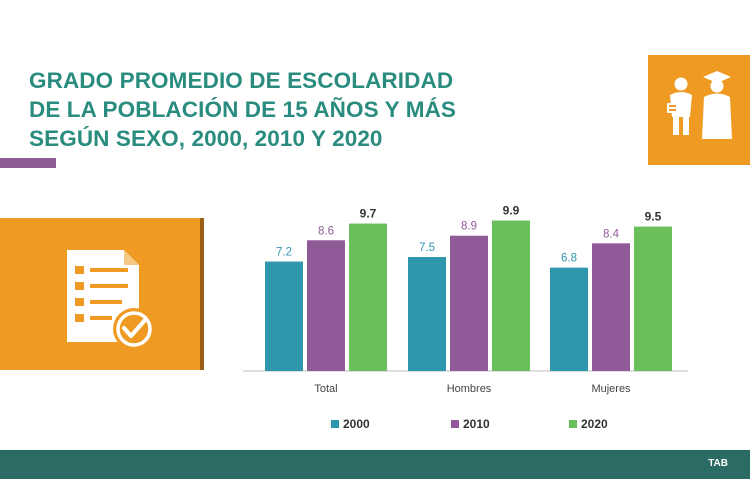 The height and width of the screenshot is (479, 750). I want to click on students-icon-box, so click(699, 110).